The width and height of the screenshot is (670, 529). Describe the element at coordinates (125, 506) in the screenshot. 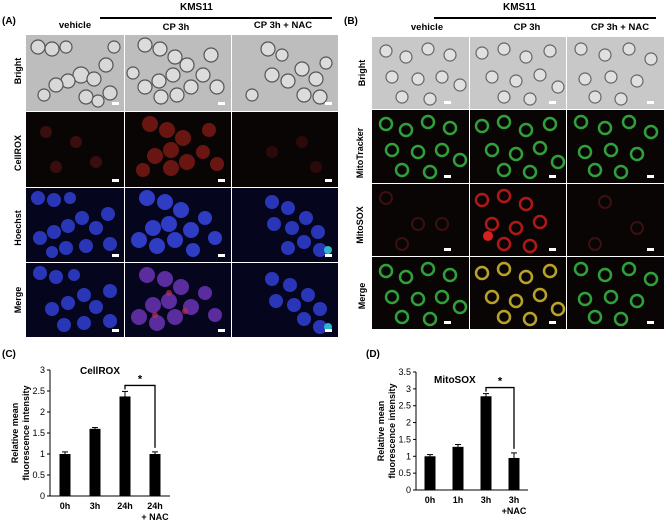

I see `x-tick-label: 24h` at that location.